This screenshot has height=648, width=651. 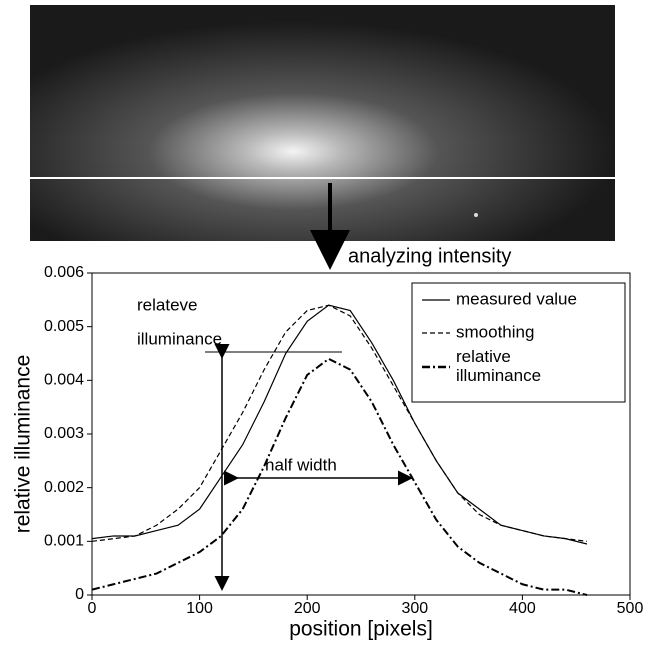 I want to click on x-tick-label: 300, so click(x=414, y=608).